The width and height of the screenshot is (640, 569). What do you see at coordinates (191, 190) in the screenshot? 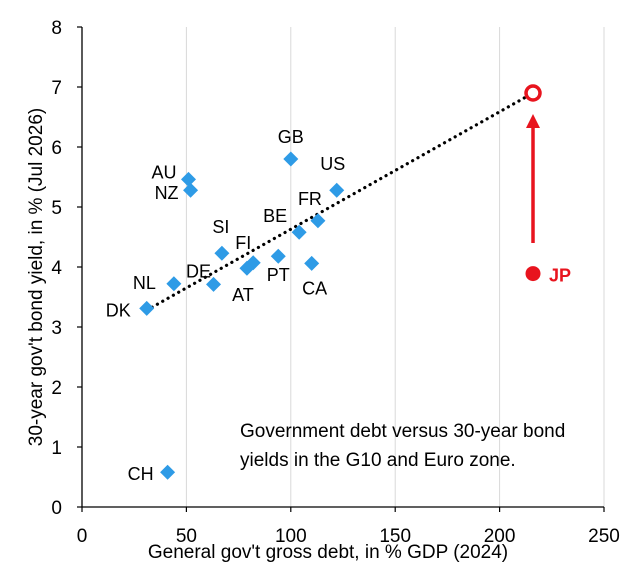
I see `point-nz` at bounding box center [191, 190].